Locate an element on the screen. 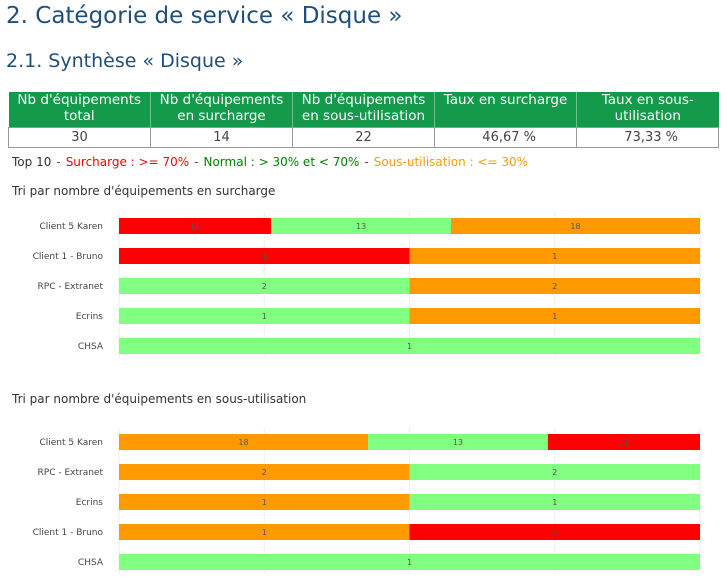 The height and width of the screenshot is (588, 727). legend-sous-utilisation: Sous-utilisation : <= 30% is located at coordinates (451, 162).